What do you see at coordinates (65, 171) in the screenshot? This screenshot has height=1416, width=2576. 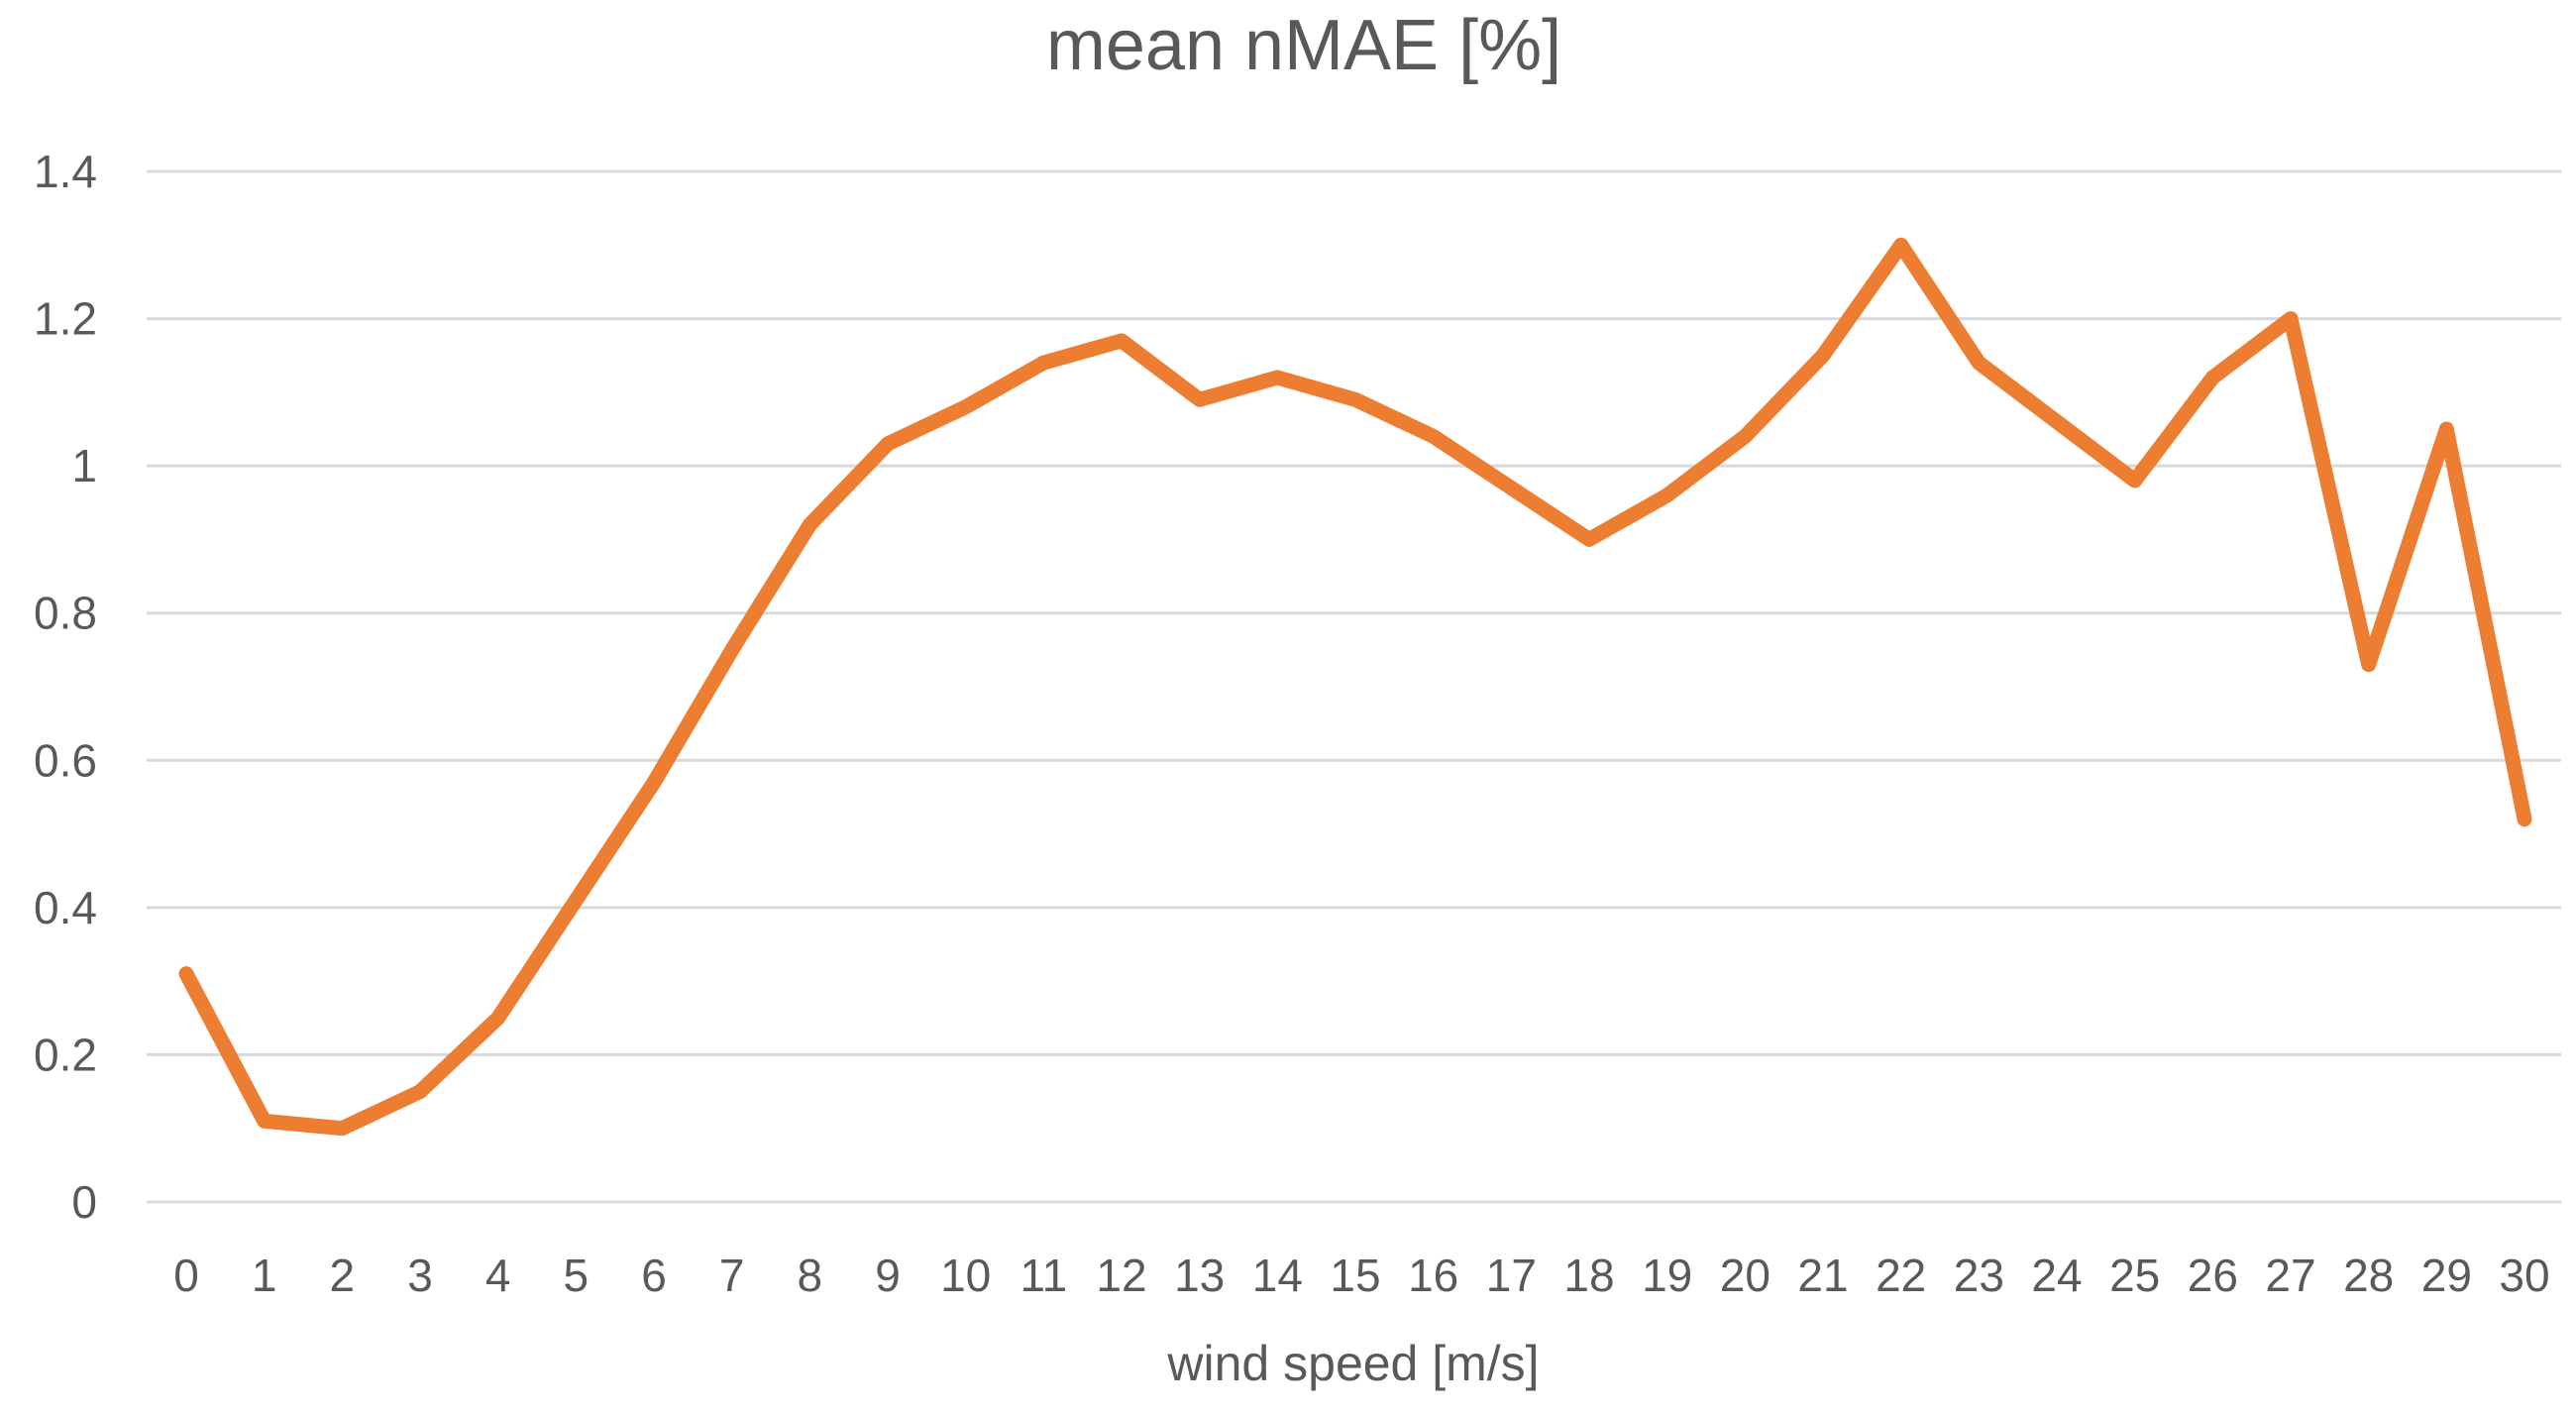 I see `y-tick-label: 1.4` at bounding box center [65, 171].